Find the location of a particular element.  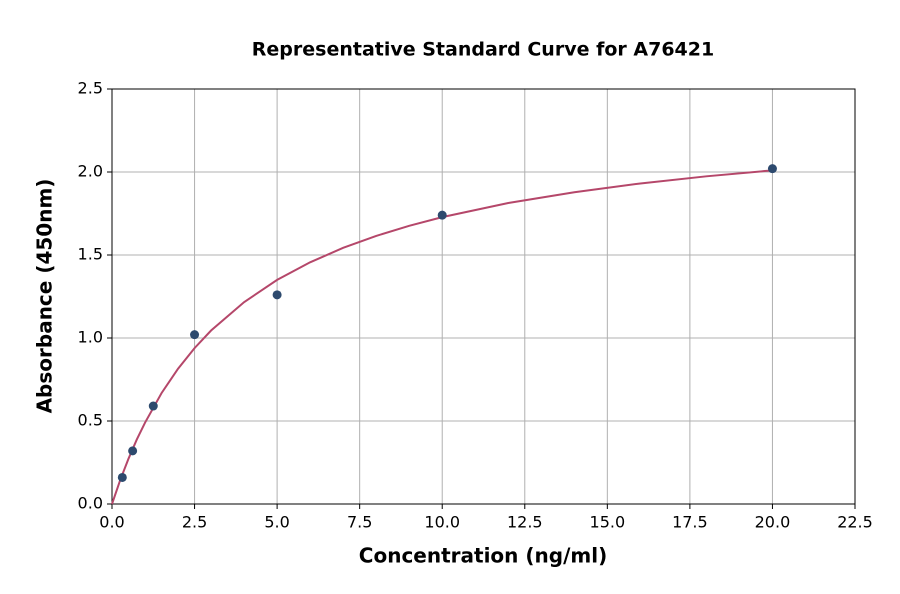

x-tick-label: 12.5 is located at coordinates (525, 522).